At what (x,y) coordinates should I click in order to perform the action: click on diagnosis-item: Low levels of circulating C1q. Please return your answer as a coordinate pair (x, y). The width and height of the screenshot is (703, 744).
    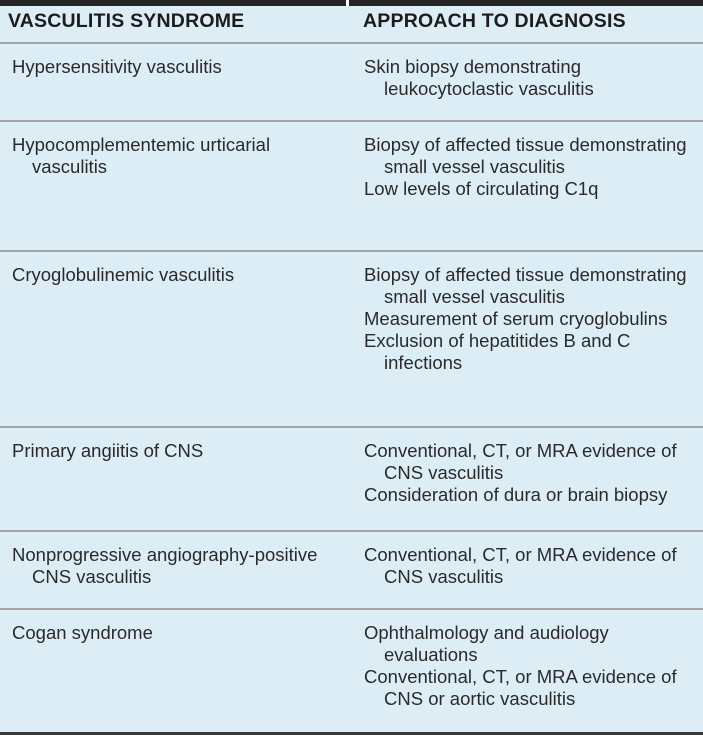
    Looking at the image, I should click on (481, 188).